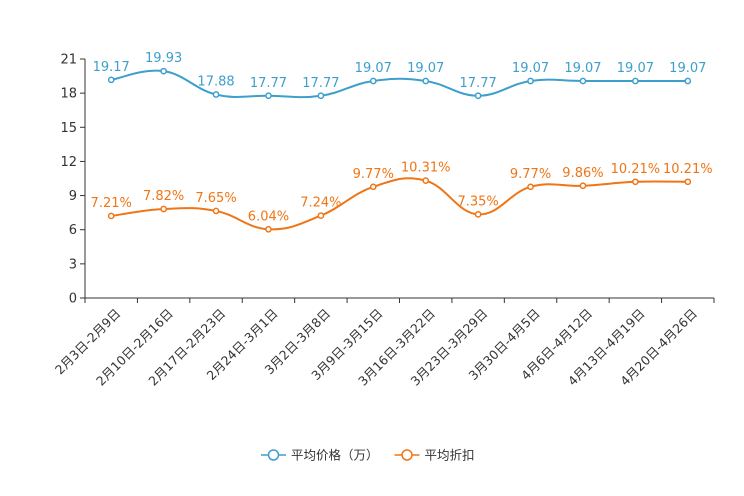  What do you see at coordinates (582, 173) in the screenshot?
I see `data-label: 9.86%` at bounding box center [582, 173].